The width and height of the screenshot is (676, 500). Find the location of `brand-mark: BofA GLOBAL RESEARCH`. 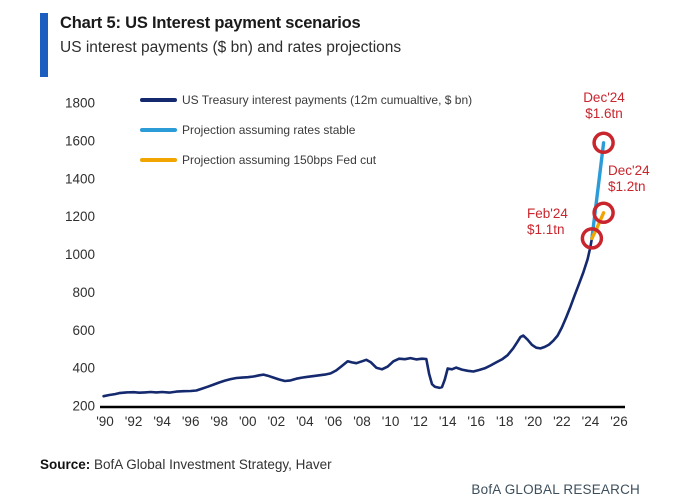

brand-mark: BofA GLOBAL RESEARCH is located at coordinates (555, 489).